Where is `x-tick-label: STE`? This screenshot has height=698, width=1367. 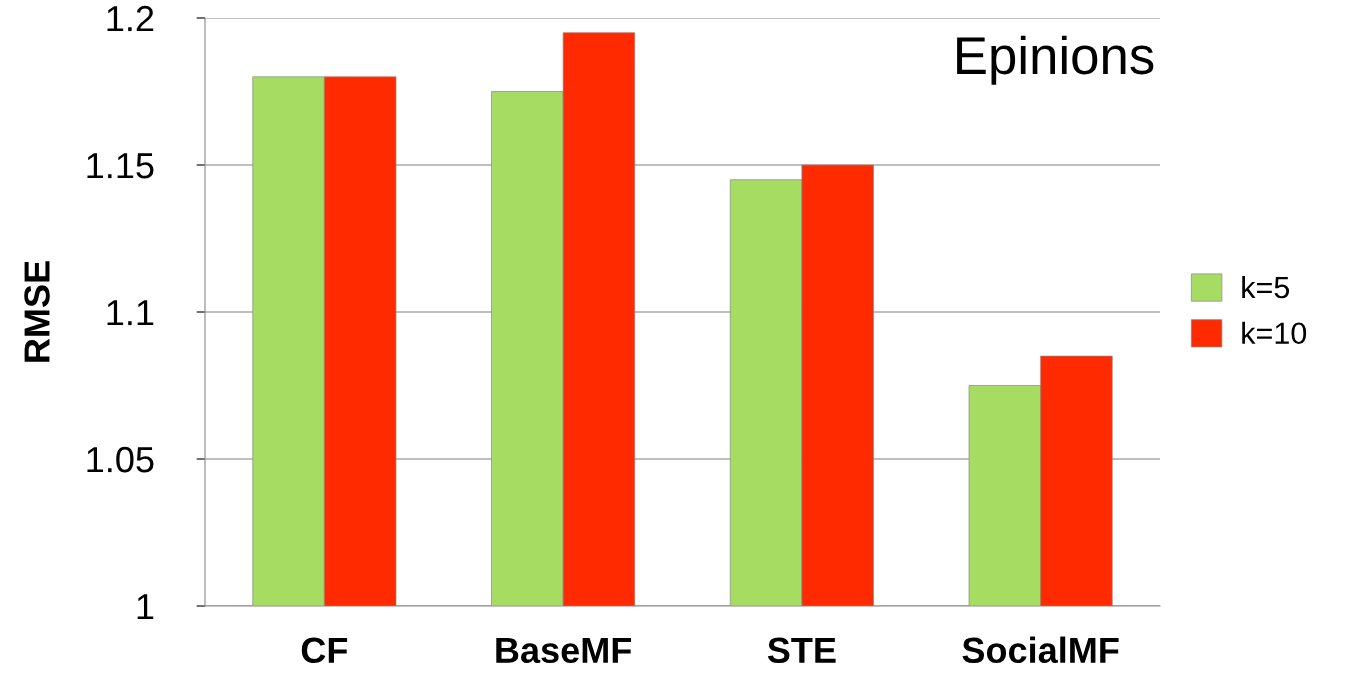 x-tick-label: STE is located at coordinates (801, 650).